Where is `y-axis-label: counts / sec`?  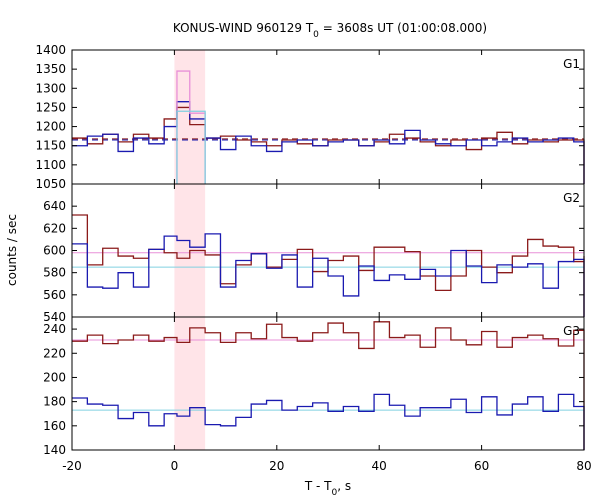 y-axis-label: counts / sec is located at coordinates (12, 250).